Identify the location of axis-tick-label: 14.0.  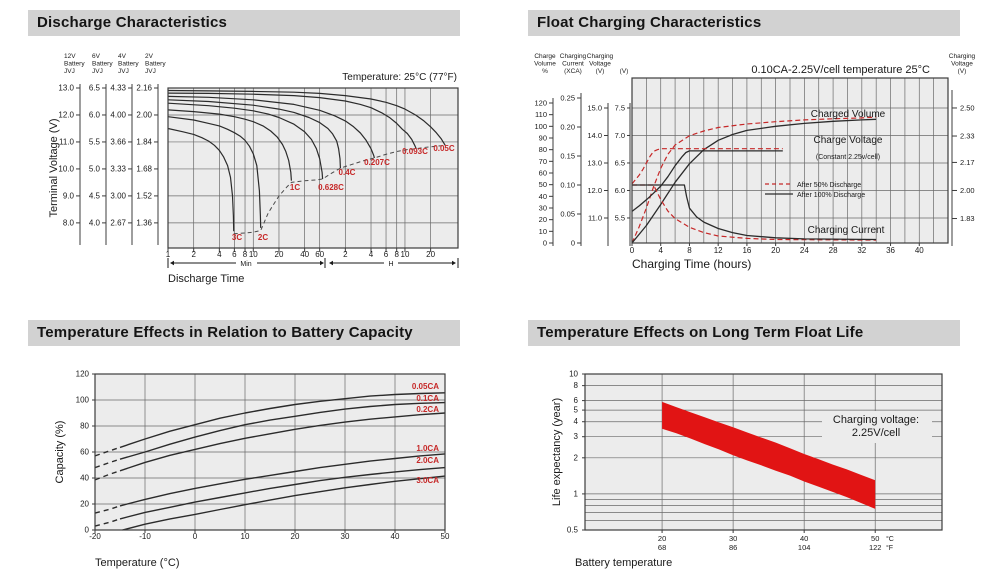
(594, 135).